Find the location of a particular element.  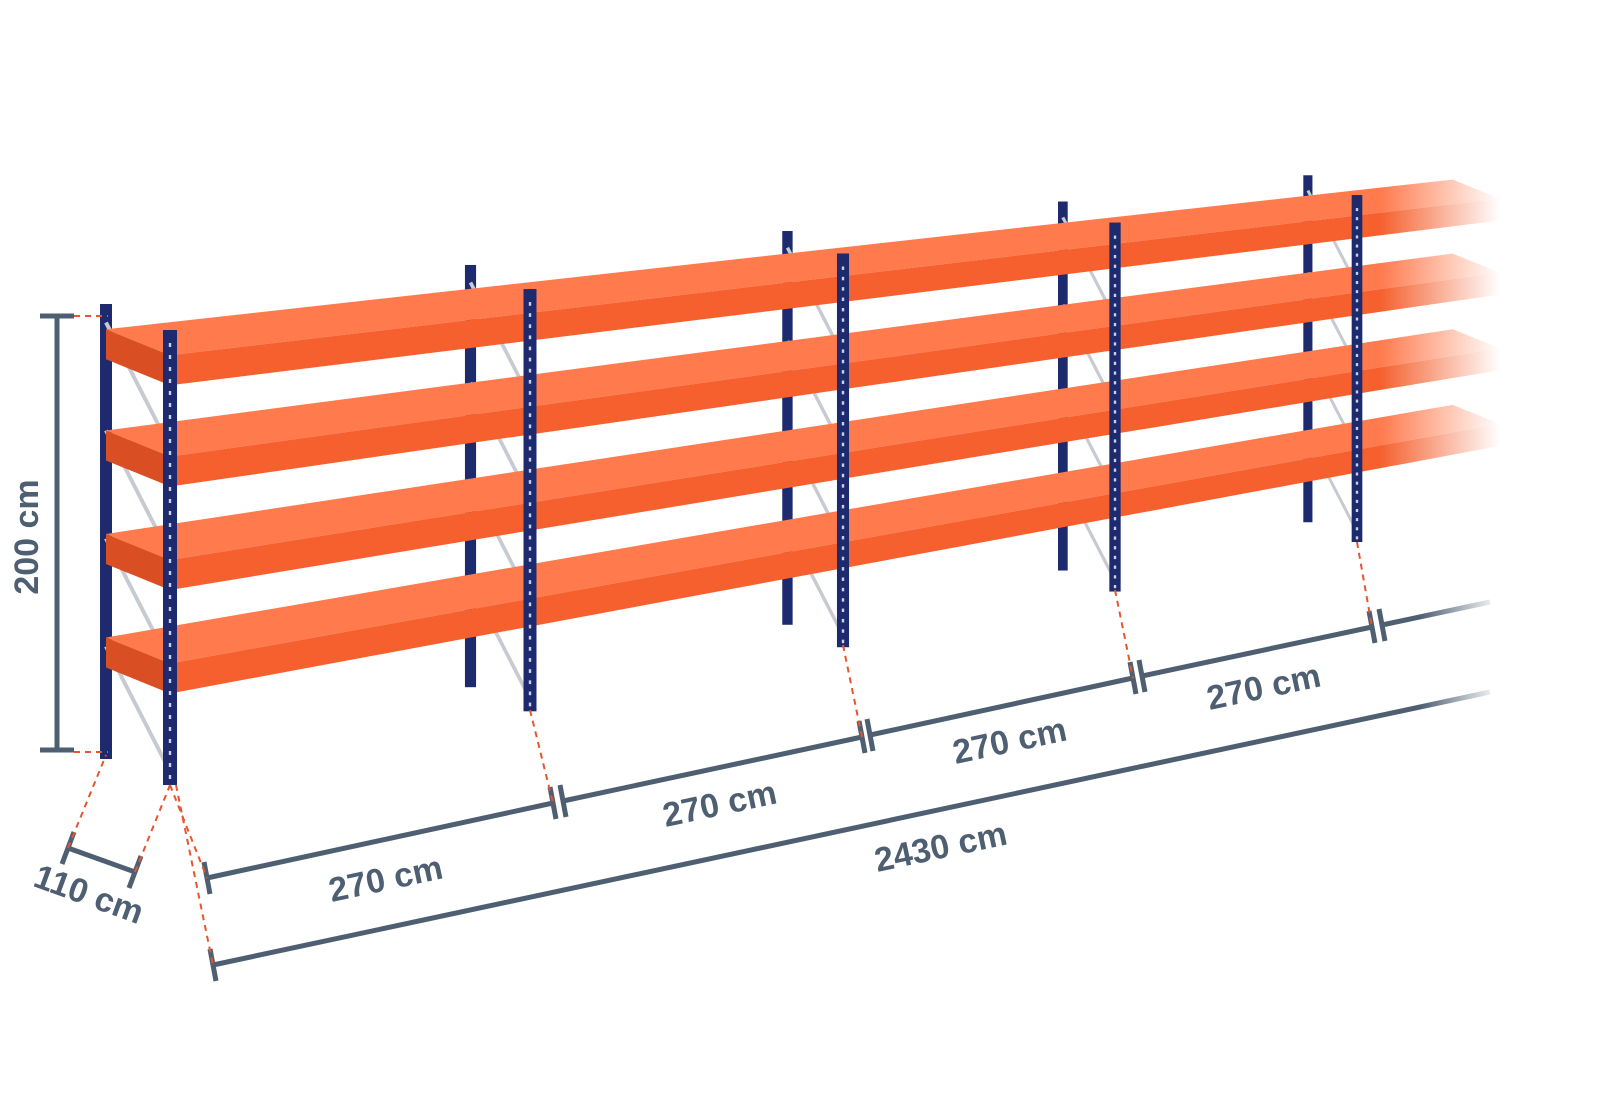

bay-4-label: 270 cm is located at coordinates (1263, 687).